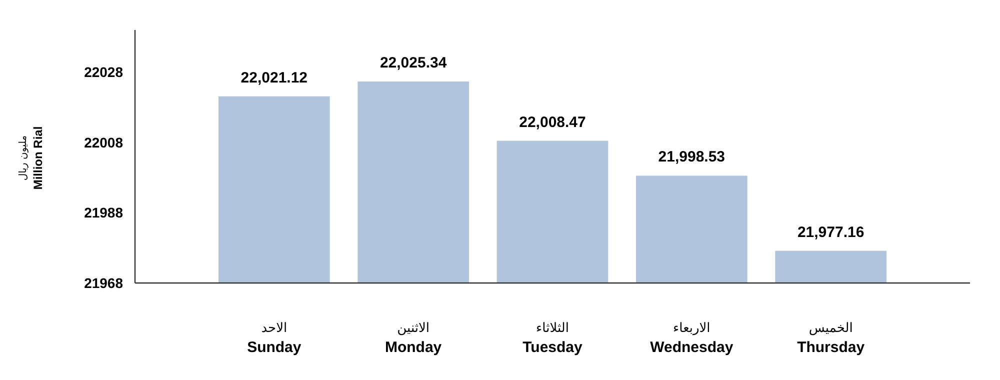 The image size is (1000, 380). I want to click on data-label: 21,977.16, so click(830, 232).